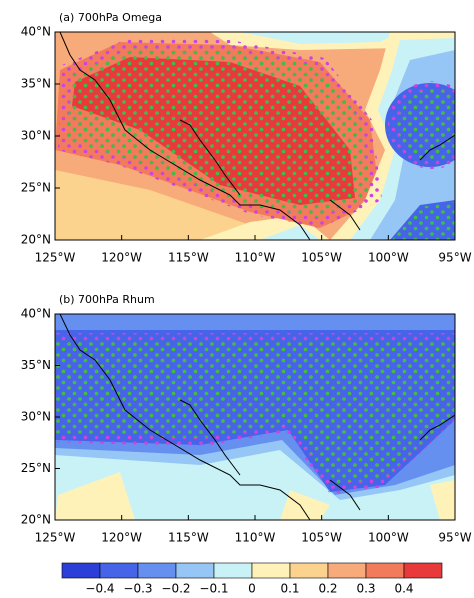  Describe the element at coordinates (327, 589) in the screenshot. I see `colorbar-label: 0.2` at that location.